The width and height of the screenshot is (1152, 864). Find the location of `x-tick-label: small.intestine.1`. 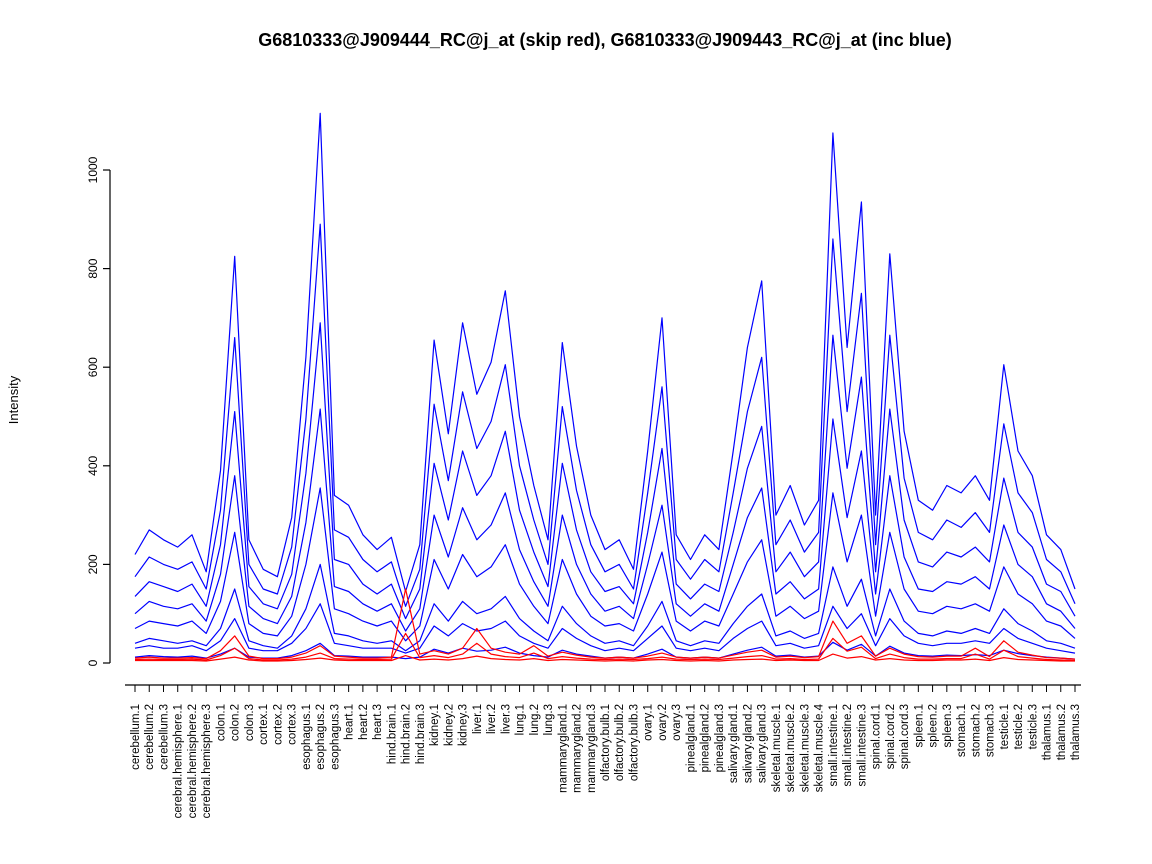

x-tick-label: small.intestine.1 is located at coordinates (834, 745).